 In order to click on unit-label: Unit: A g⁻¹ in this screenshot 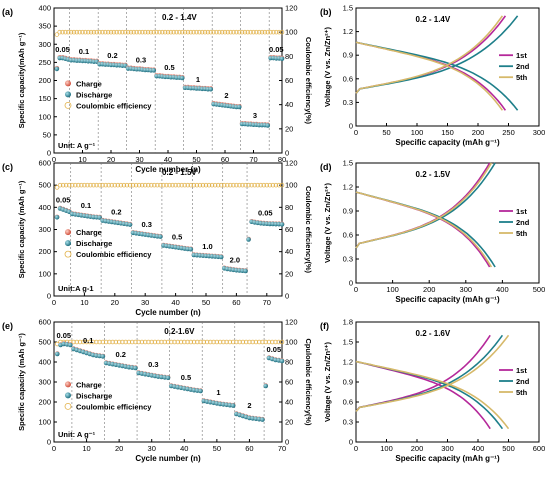, I will do `click(77, 145)`.